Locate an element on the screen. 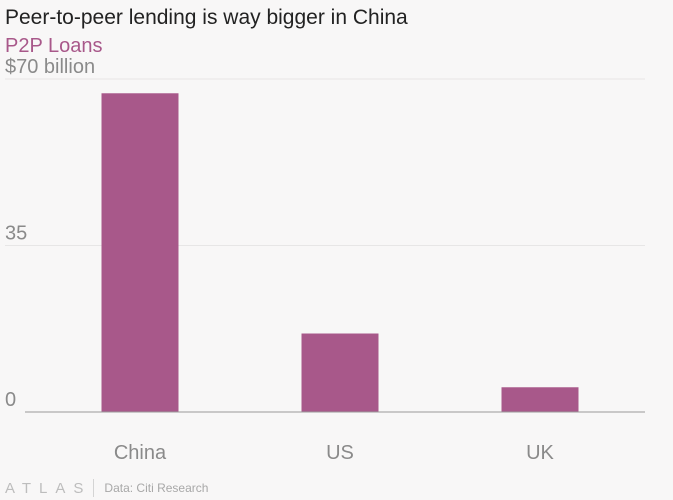 The width and height of the screenshot is (673, 500). footer: ATLAS Data: Citi Research is located at coordinates (106, 488).